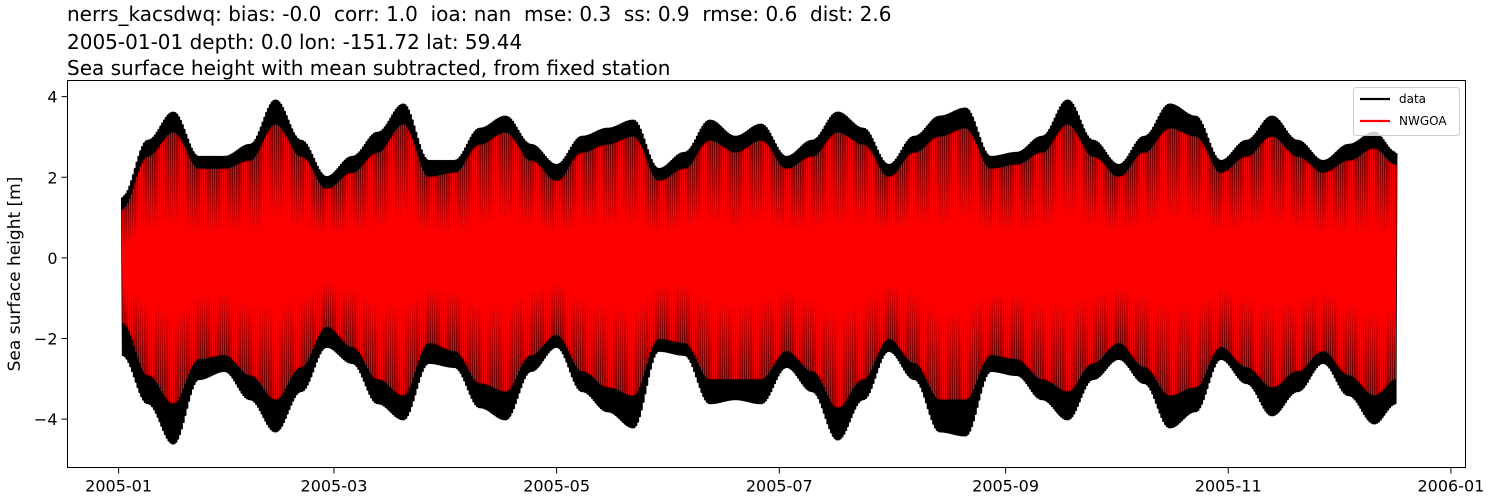 This screenshot has height=500, width=1500. What do you see at coordinates (52, 258) in the screenshot?
I see `y-tick-label: 0` at bounding box center [52, 258].